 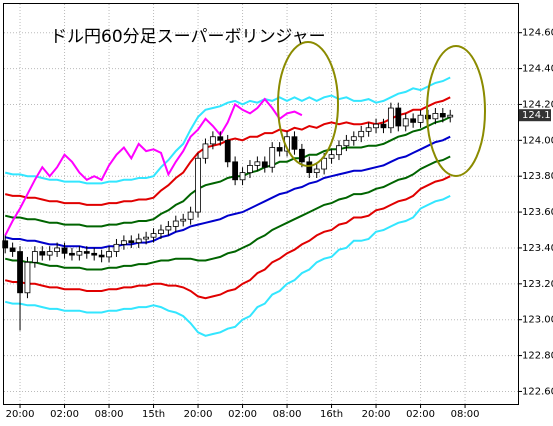 What do you see at coordinates (188, 37) in the screenshot?
I see `chart-title: ドル円60分足スーパーボリンジャー` at bounding box center [188, 37].